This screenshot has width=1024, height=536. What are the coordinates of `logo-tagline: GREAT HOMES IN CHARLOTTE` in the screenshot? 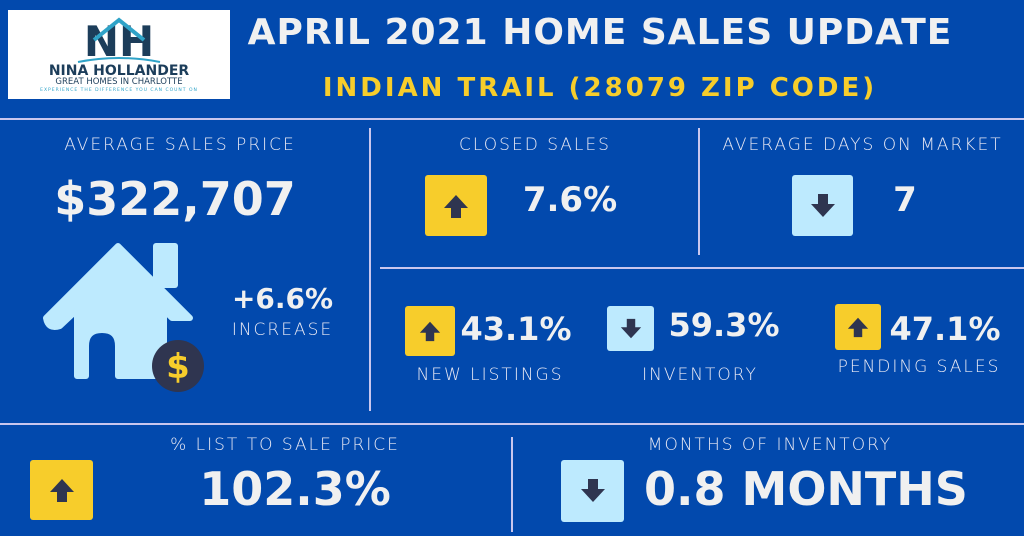 It's located at (119, 82).